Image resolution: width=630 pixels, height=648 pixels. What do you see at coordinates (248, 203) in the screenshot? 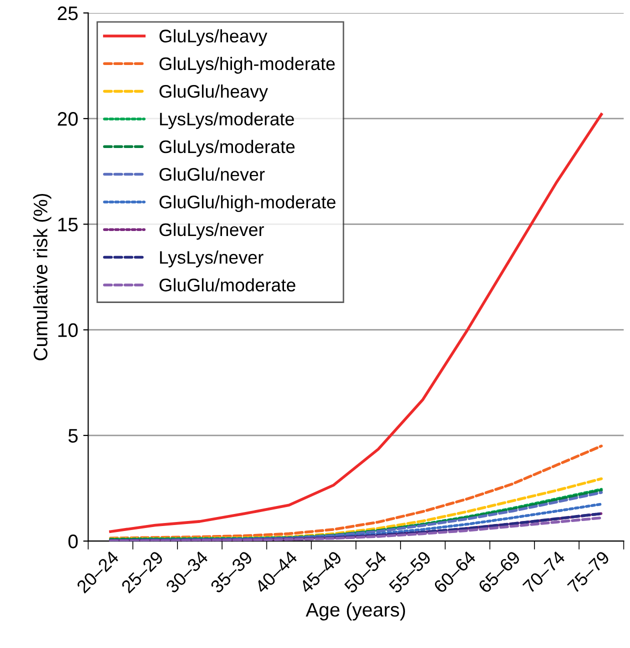
I see `legend-label: GluGlu/high-moderate` at bounding box center [248, 203].